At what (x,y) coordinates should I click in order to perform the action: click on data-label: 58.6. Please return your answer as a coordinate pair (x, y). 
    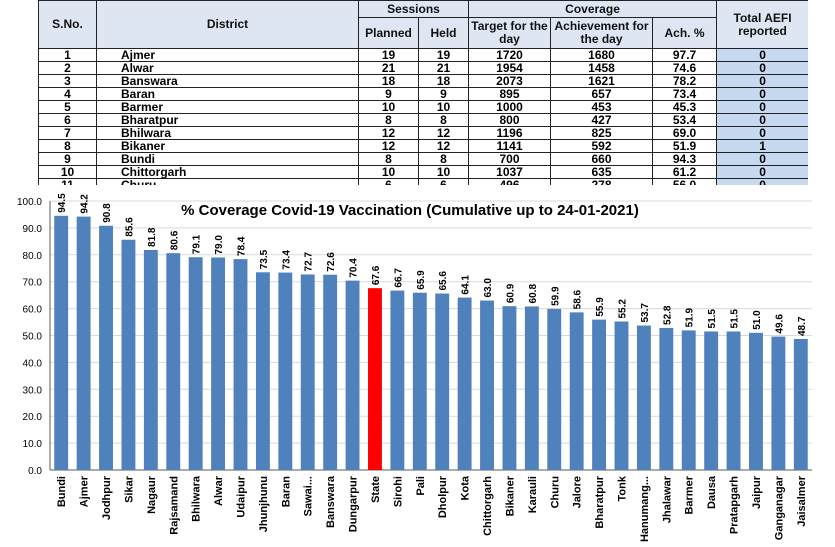
    Looking at the image, I should click on (578, 299).